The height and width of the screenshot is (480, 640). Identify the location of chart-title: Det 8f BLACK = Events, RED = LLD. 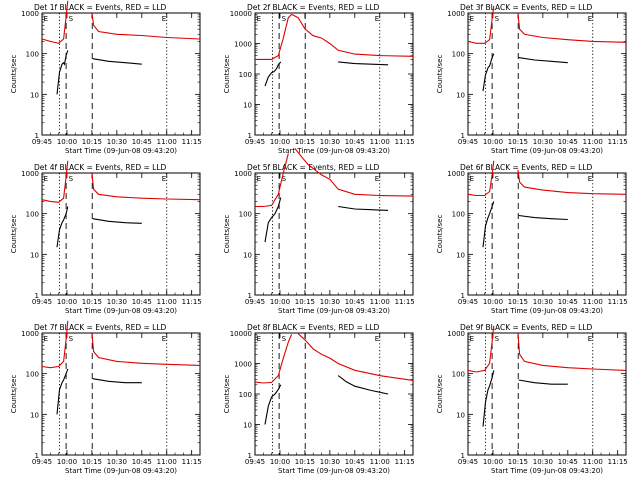
(313, 327).